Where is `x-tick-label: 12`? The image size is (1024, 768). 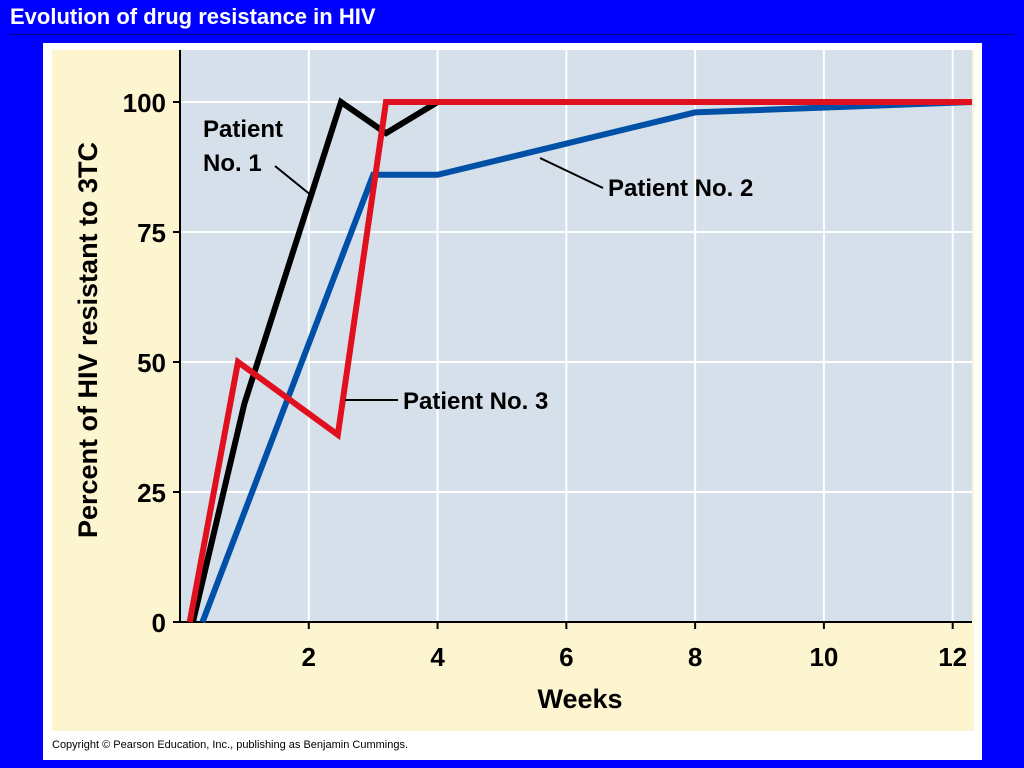 x-tick-label: 12 is located at coordinates (952, 657).